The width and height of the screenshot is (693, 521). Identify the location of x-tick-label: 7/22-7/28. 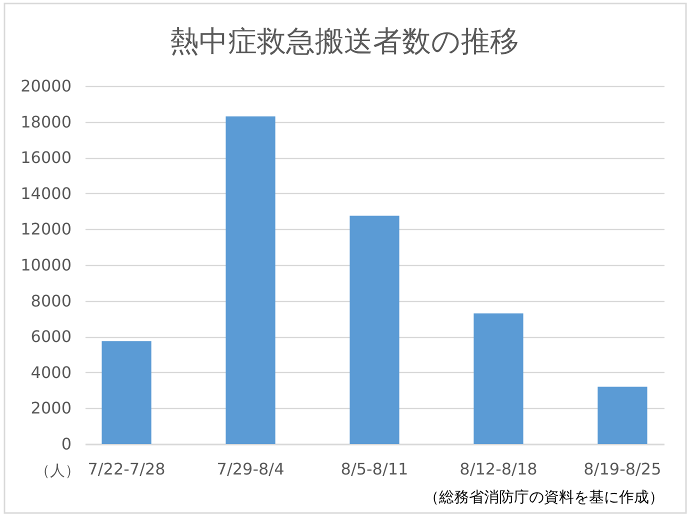
(127, 469).